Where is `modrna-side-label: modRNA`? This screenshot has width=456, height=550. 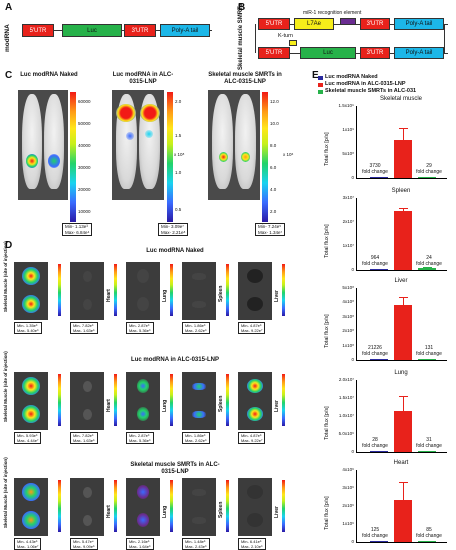 modrna-side-label: modRNA is located at coordinates (7, 38).